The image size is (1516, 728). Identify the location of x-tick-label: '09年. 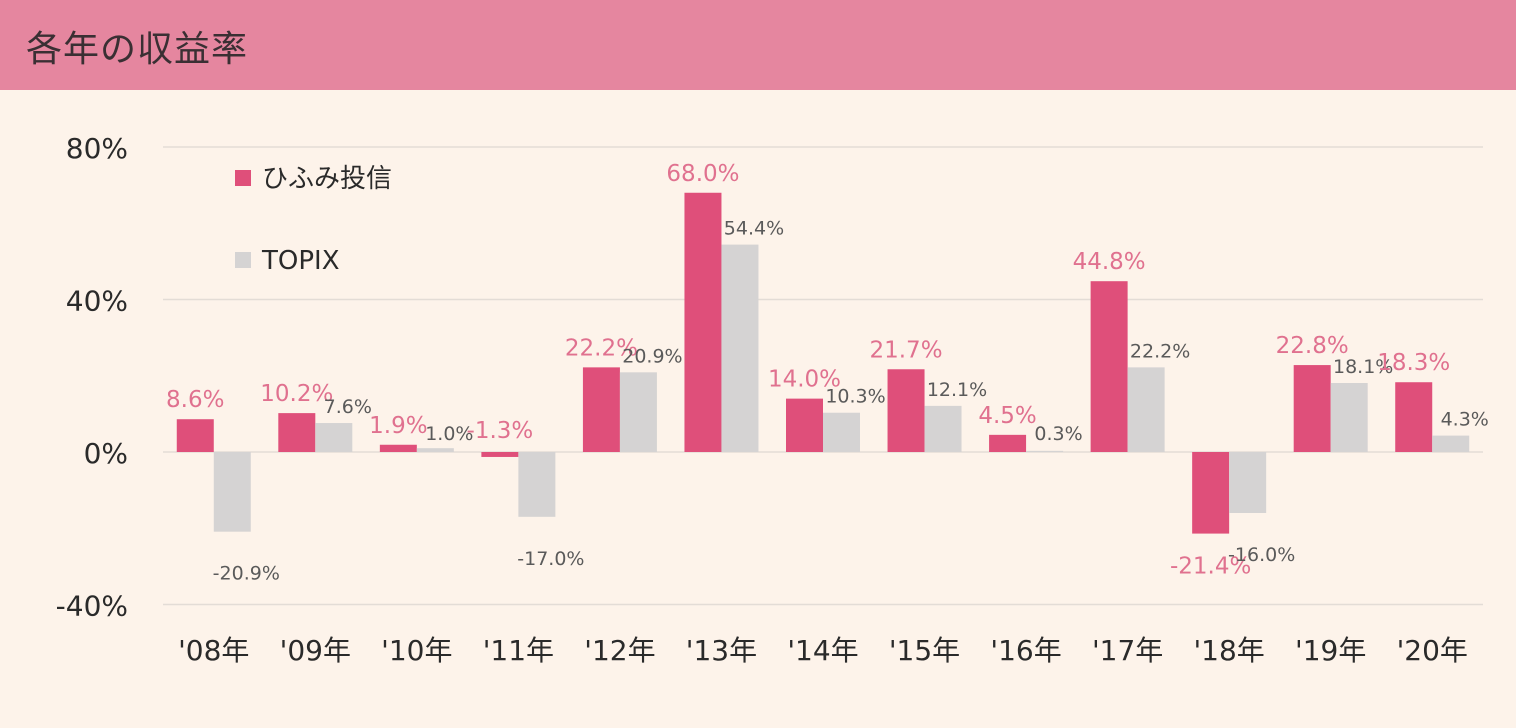
(315, 650).